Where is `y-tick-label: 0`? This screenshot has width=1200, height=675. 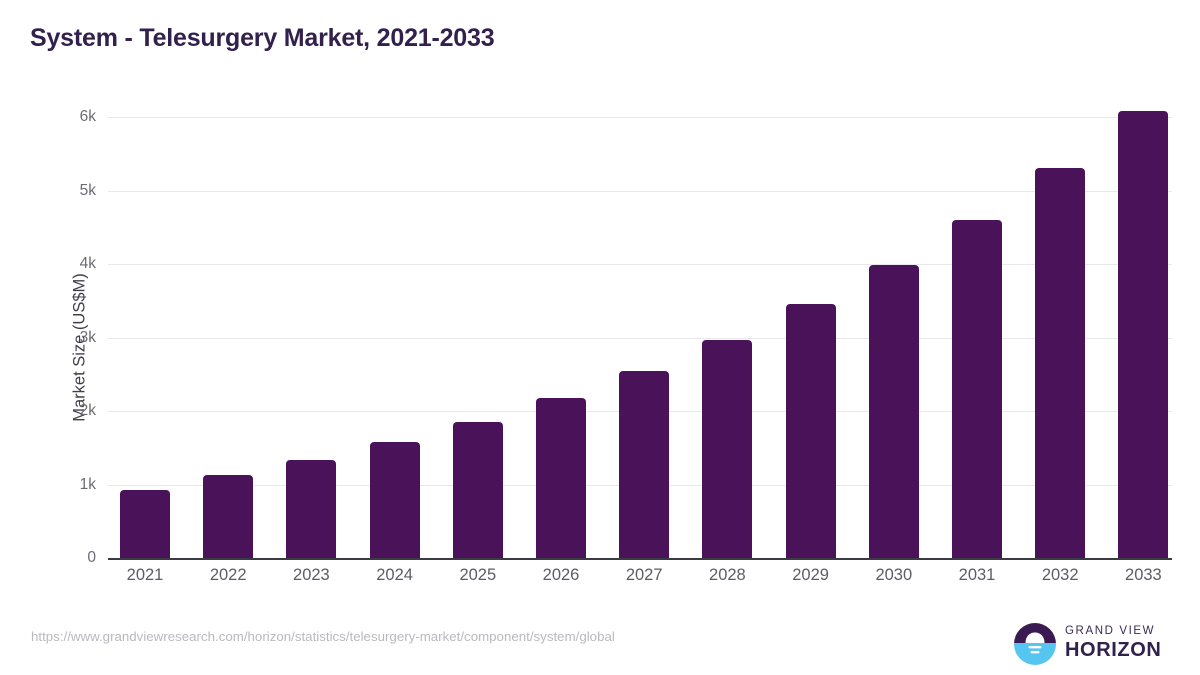 y-tick-label: 0 is located at coordinates (91, 557).